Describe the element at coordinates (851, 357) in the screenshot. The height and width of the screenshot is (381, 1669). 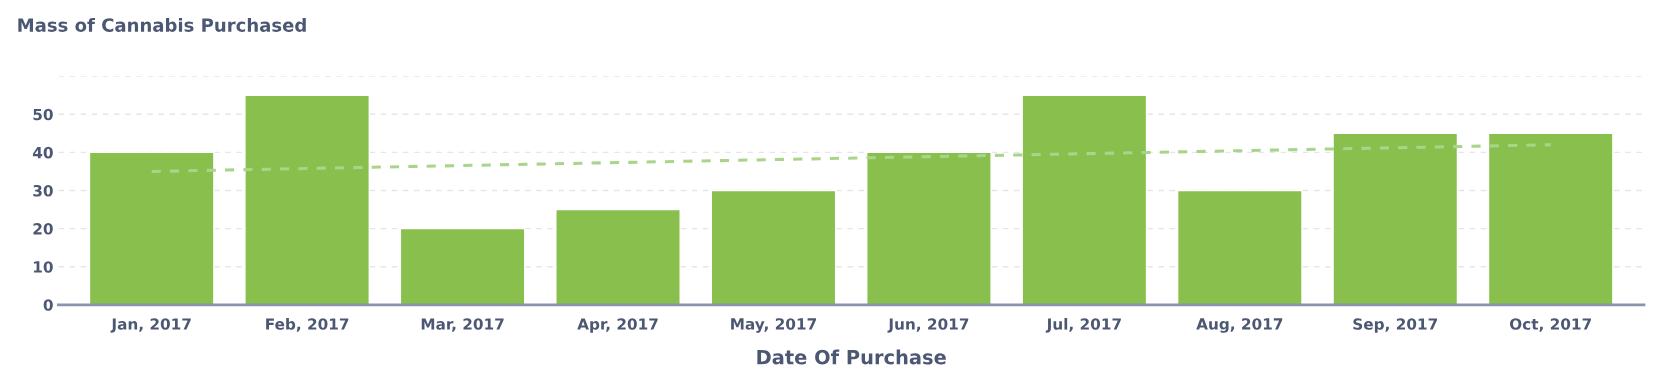
I see `x-axis-title: Date Of Purchase` at that location.